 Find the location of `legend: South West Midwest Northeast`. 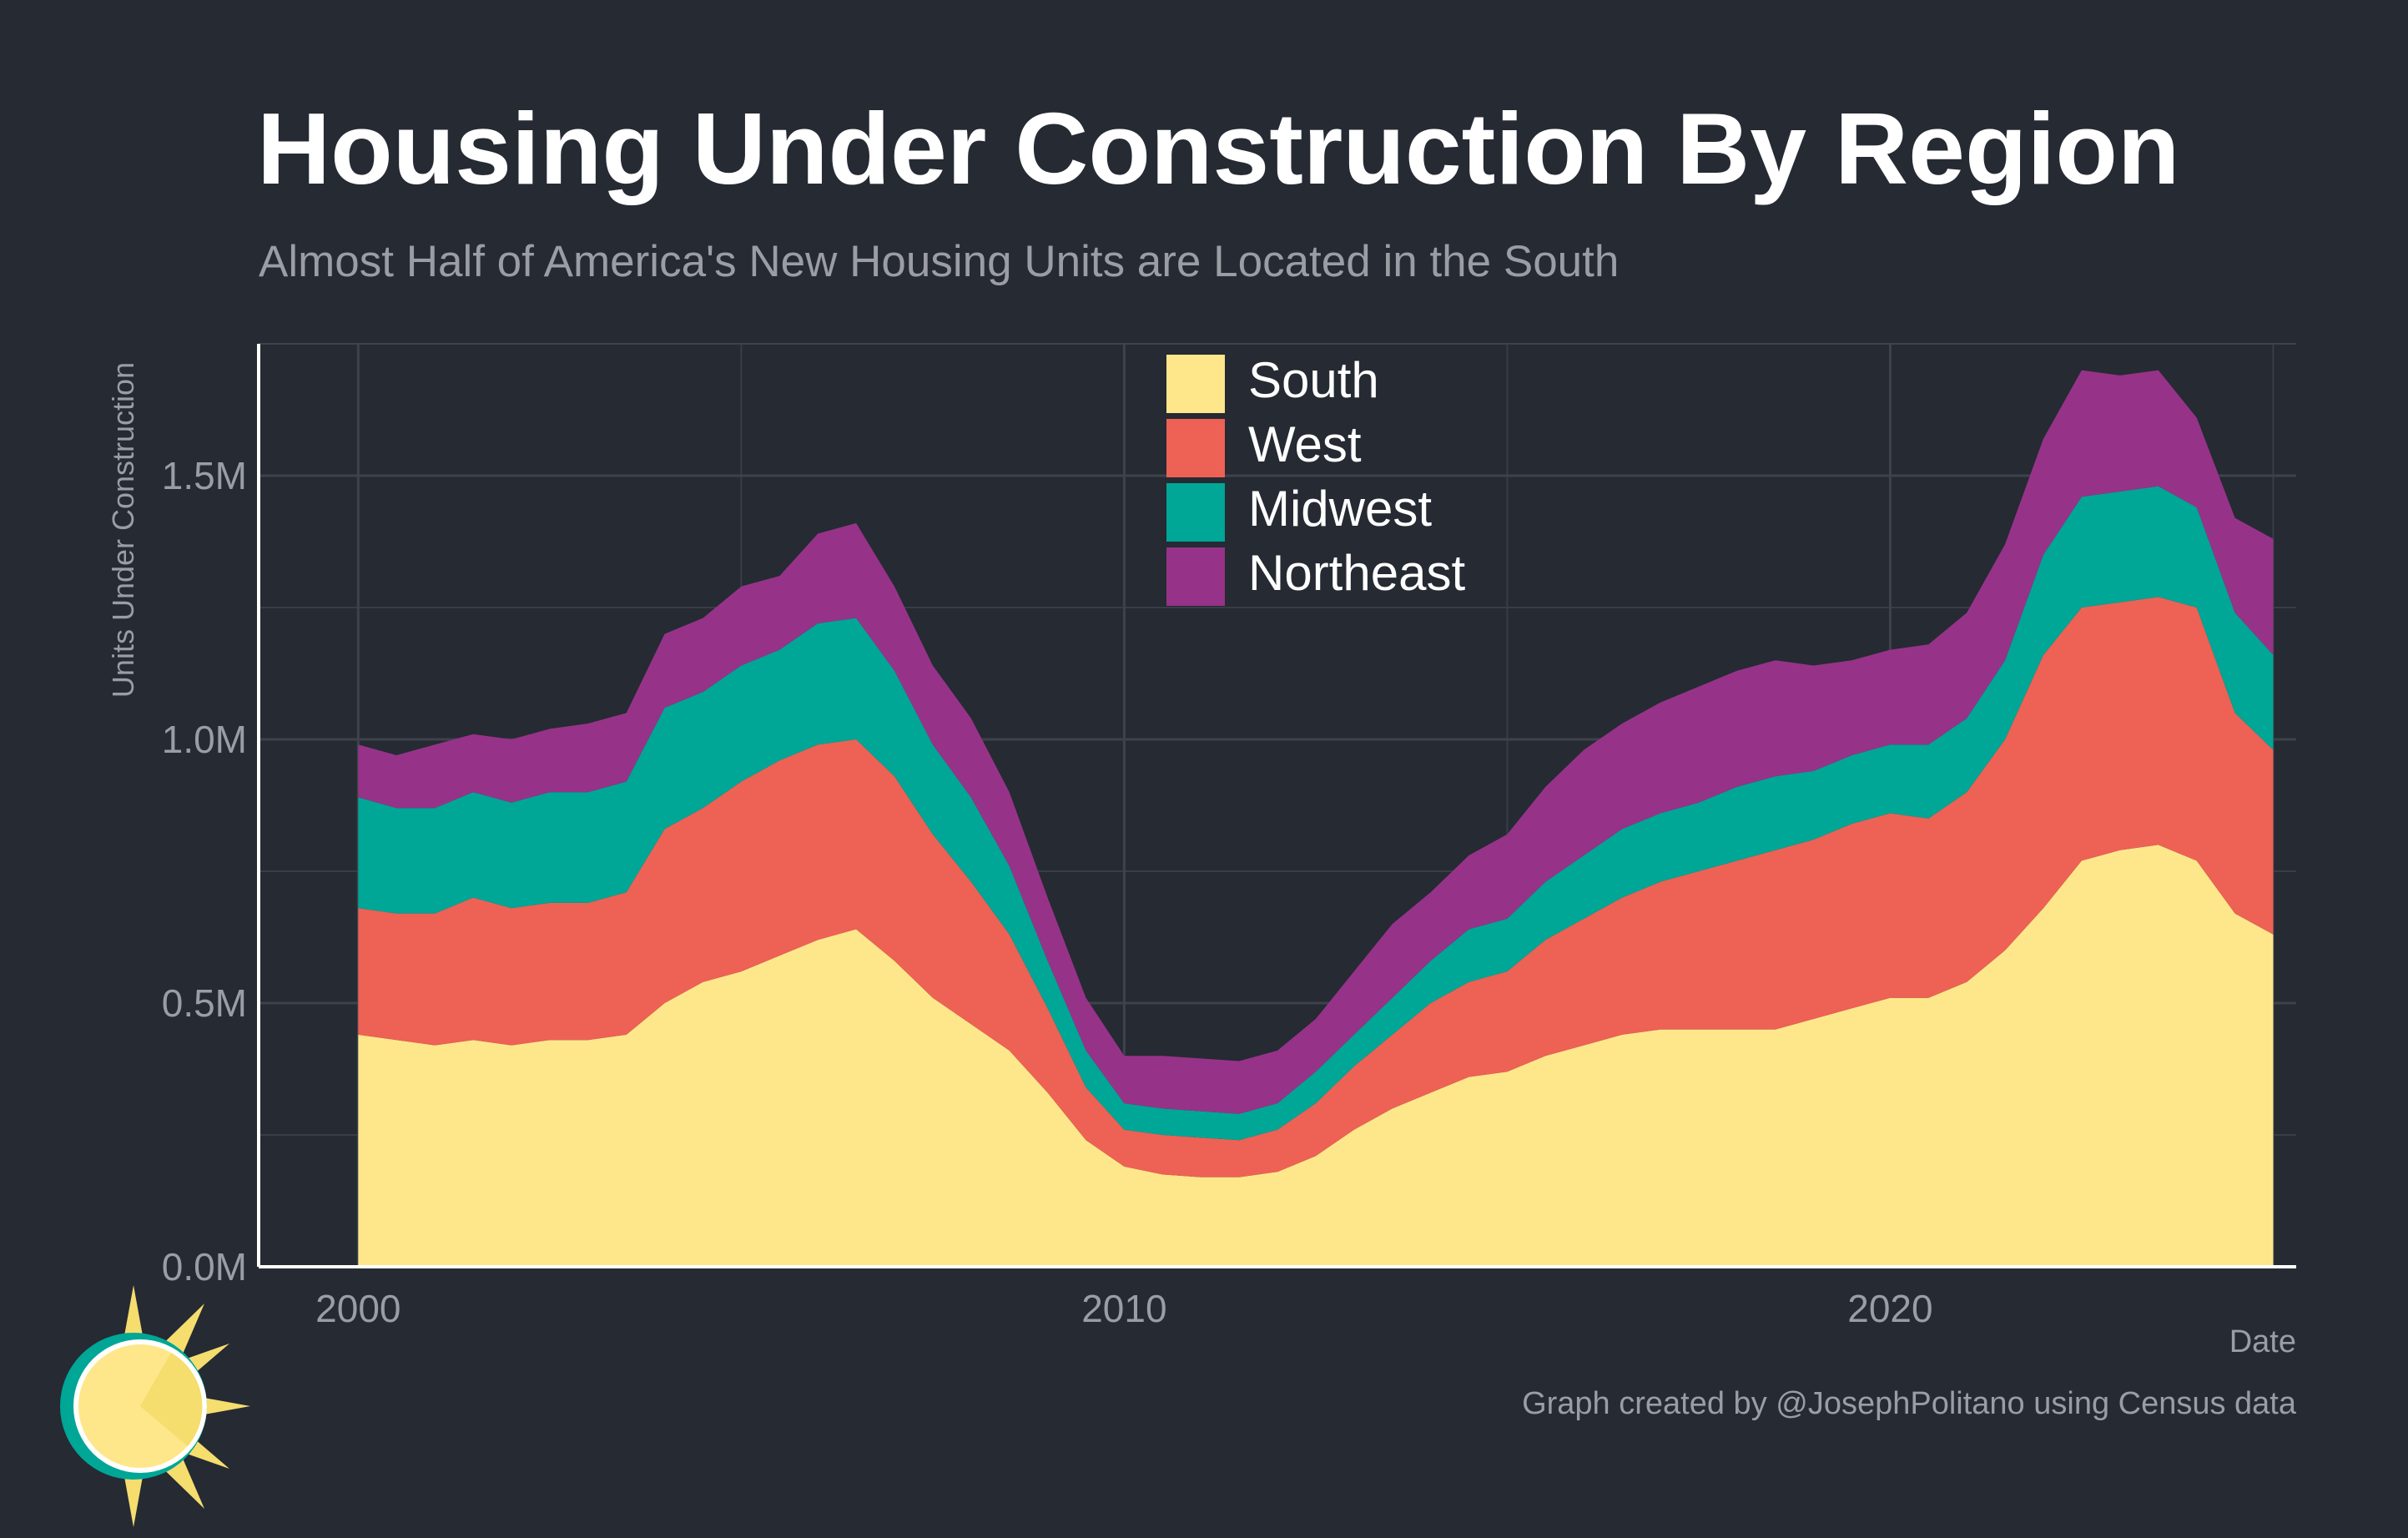

legend: South West Midwest Northeast is located at coordinates (1315, 479).